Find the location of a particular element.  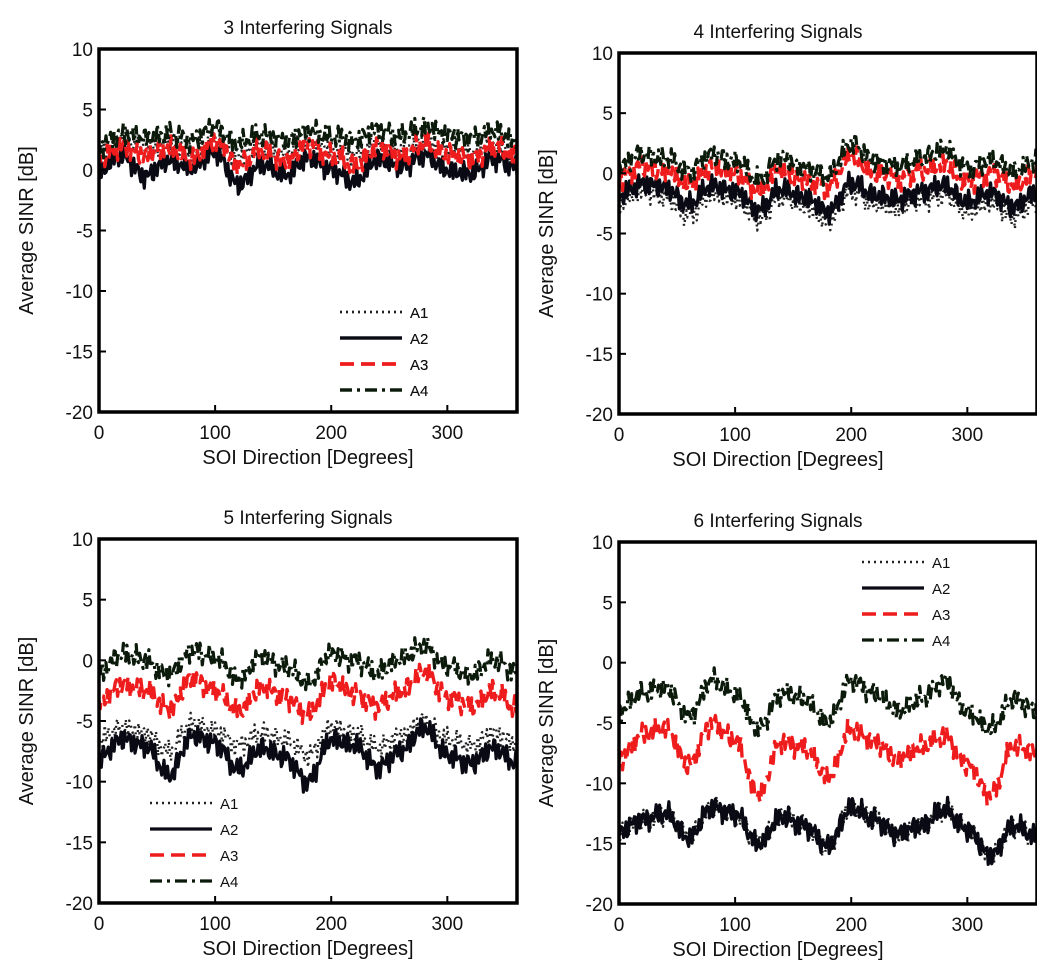

series-line-a1 is located at coordinates (308, 740).